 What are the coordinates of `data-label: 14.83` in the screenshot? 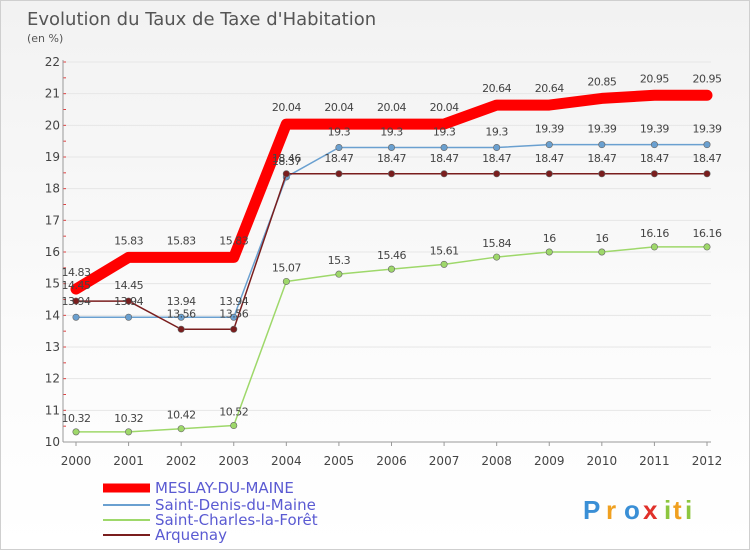 It's located at (76, 272).